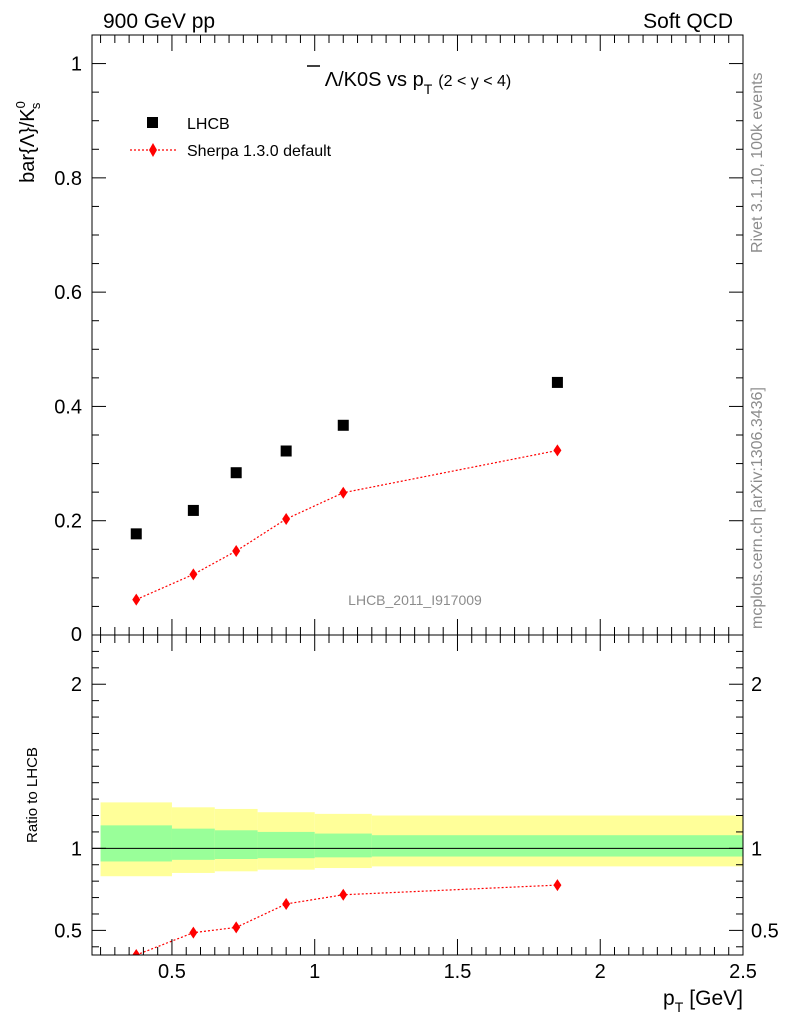 The height and width of the screenshot is (1024, 786). What do you see at coordinates (756, 849) in the screenshot?
I see `ratio-ytick-label-right: 1` at bounding box center [756, 849].